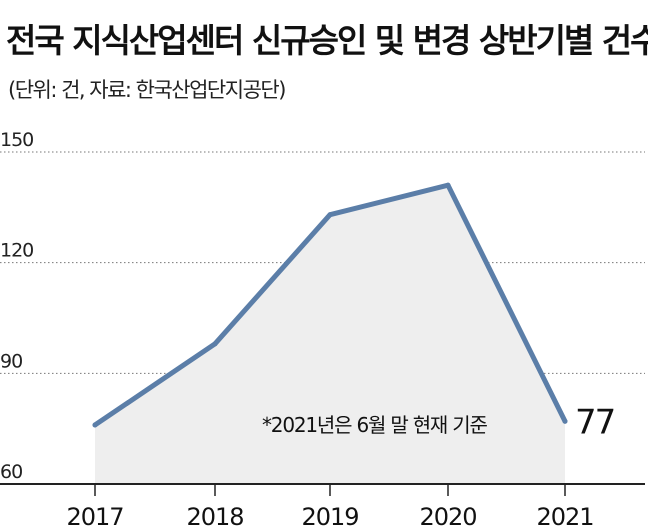 The image size is (648, 526). I want to click on y-tick-label: 120, so click(16, 251).